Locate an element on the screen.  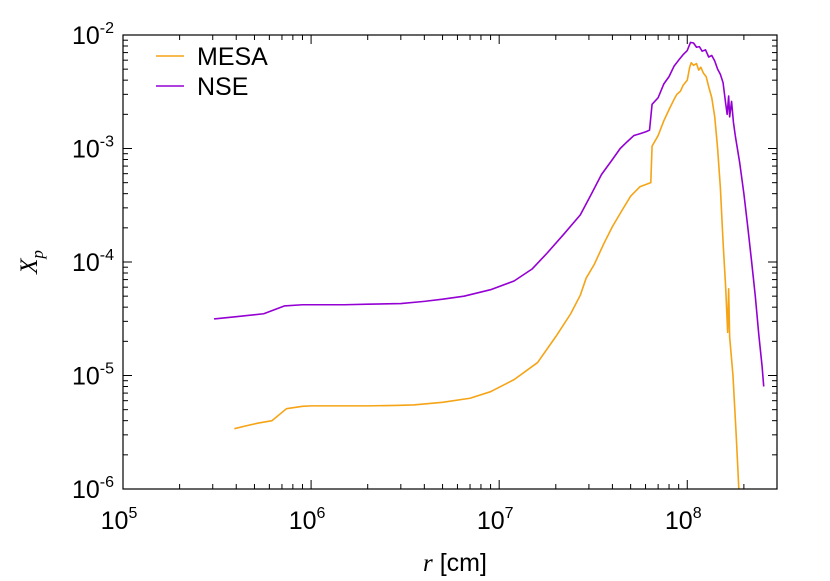
x-tick-label: 10⁶ is located at coordinates (307, 520).